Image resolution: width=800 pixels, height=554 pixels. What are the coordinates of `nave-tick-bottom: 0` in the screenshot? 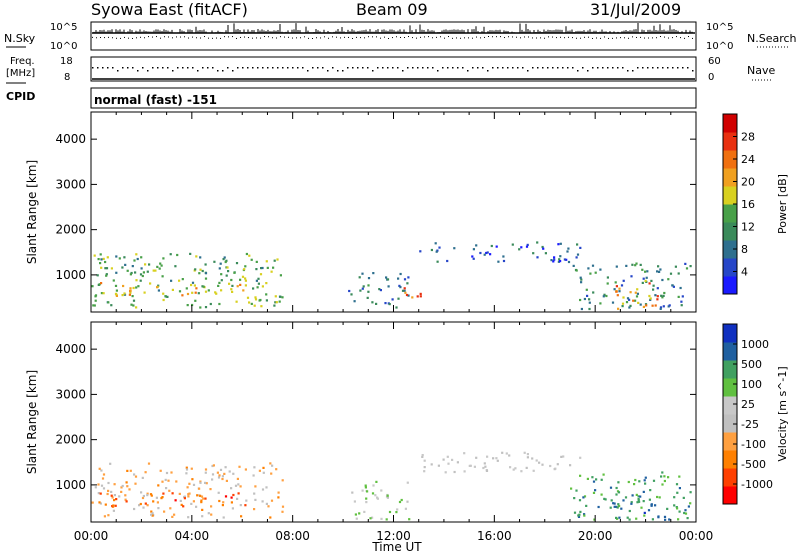 It's located at (711, 77).